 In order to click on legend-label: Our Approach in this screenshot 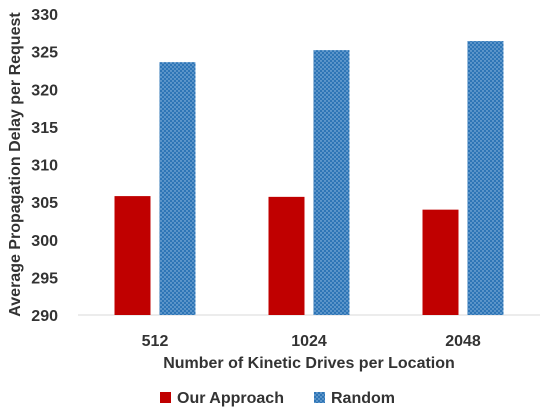, I will do `click(230, 398)`.